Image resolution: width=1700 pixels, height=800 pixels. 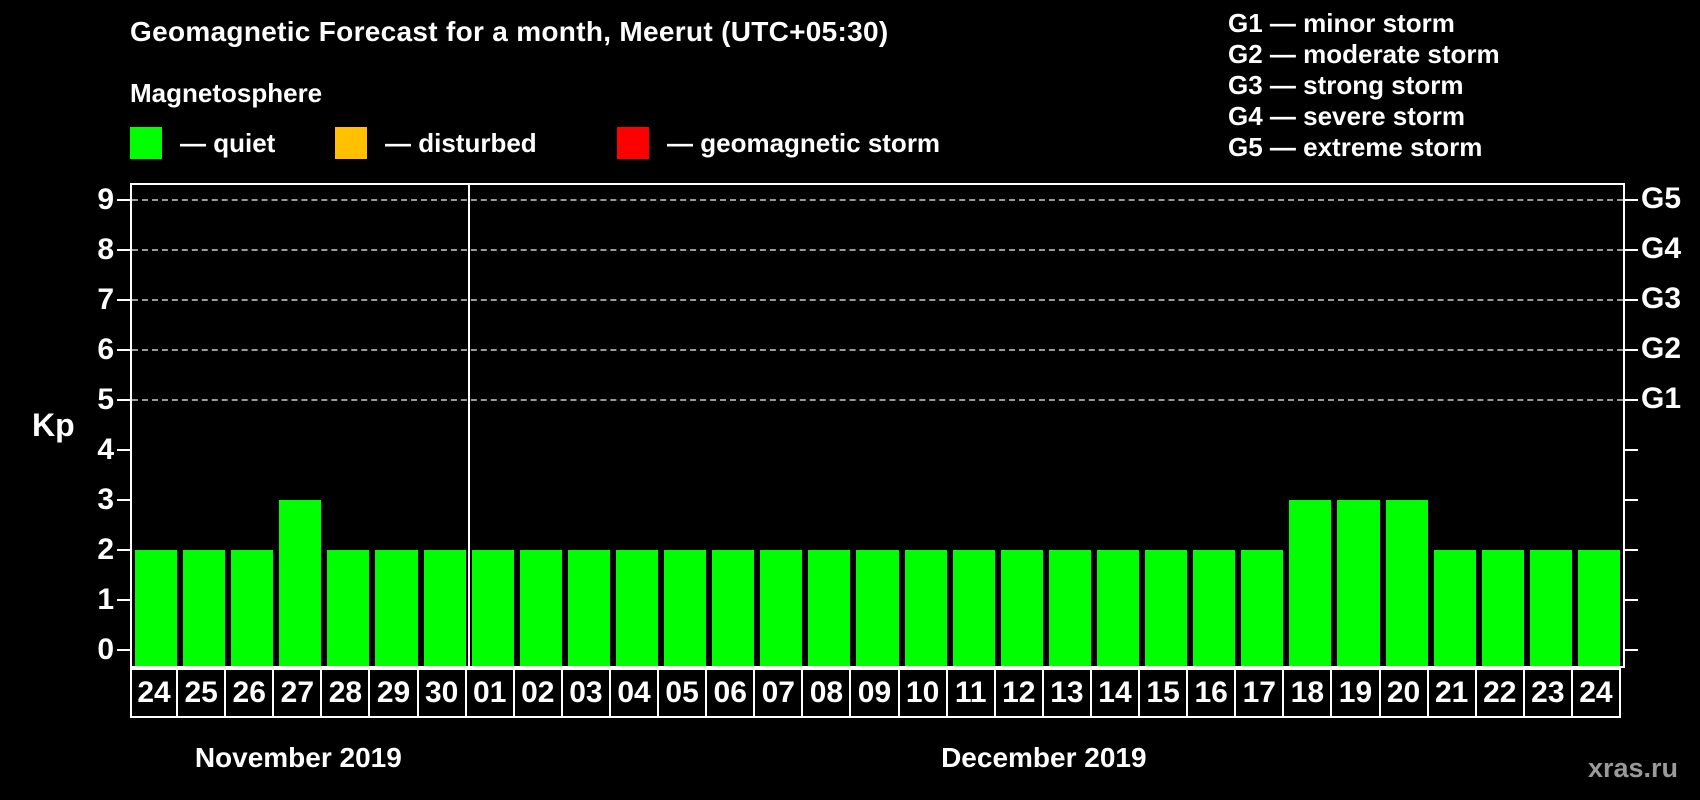 What do you see at coordinates (1451, 693) in the screenshot?
I see `day-cell: 21` at bounding box center [1451, 693].